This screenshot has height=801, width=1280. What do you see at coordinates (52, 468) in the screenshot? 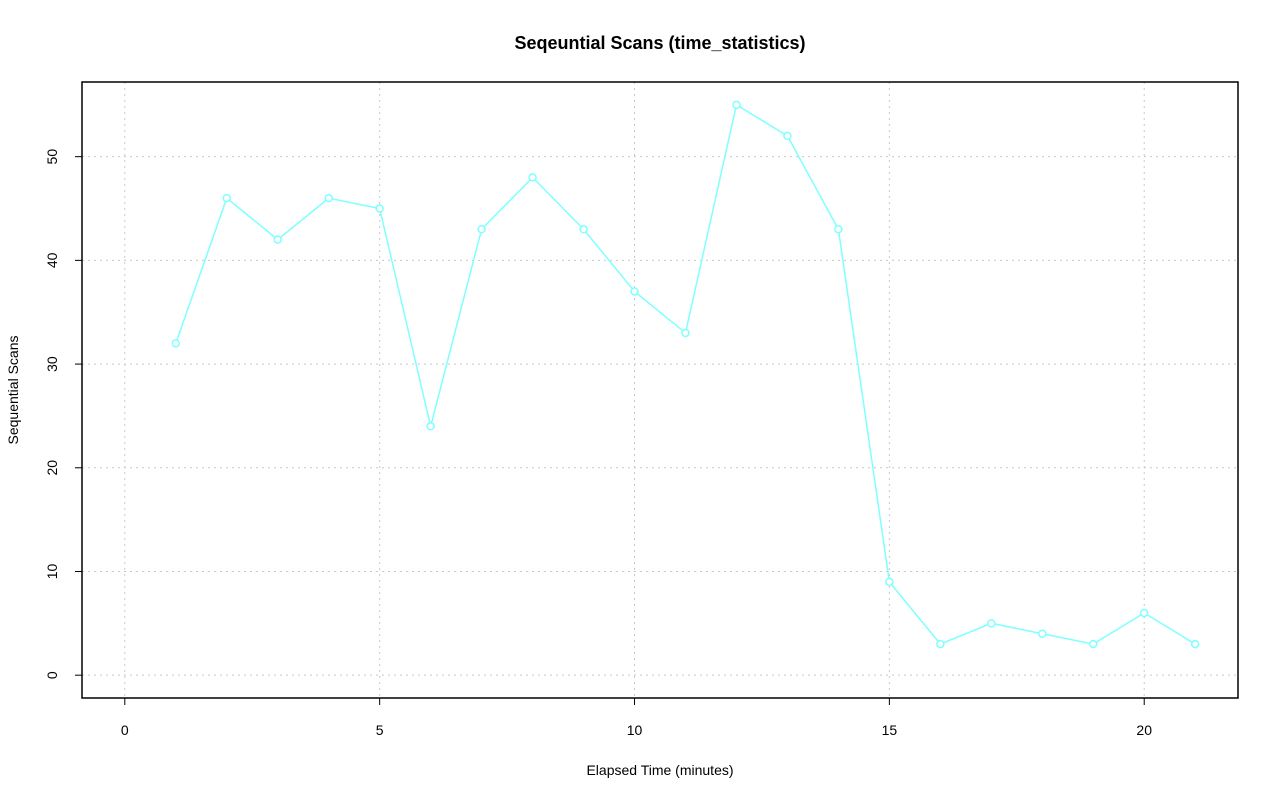
I see `y-tick-label: 20` at bounding box center [52, 468].